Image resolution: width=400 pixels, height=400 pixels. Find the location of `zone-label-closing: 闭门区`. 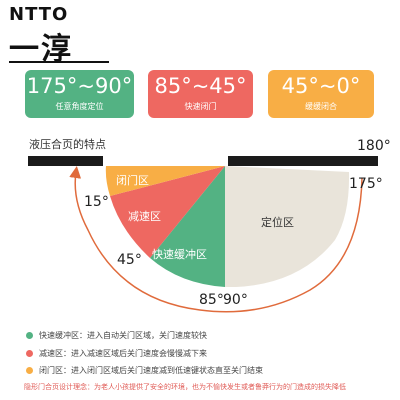

zone-label-closing: 闭门区 is located at coordinates (132, 180).